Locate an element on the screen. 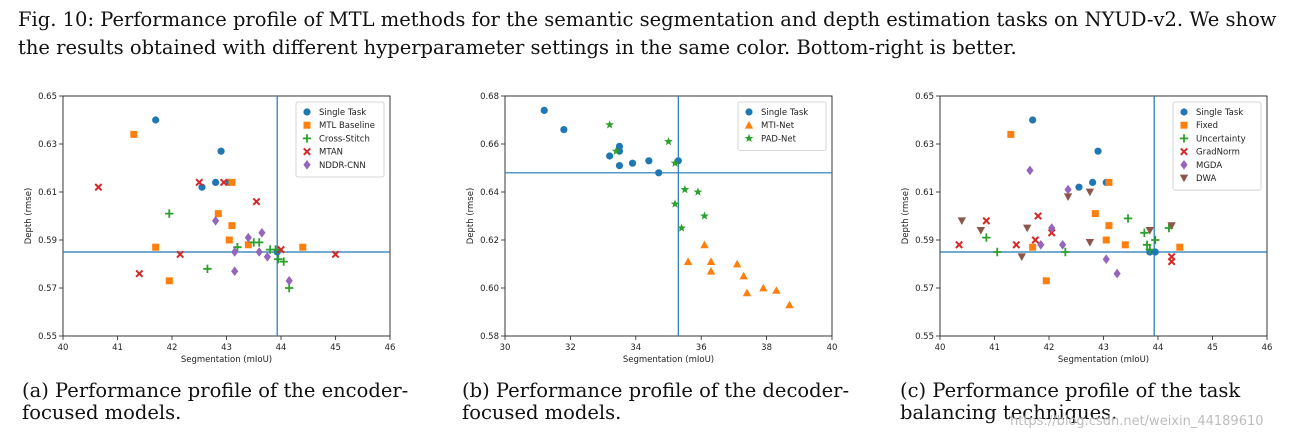  y-tick-label: 0.61 is located at coordinates (924, 193).